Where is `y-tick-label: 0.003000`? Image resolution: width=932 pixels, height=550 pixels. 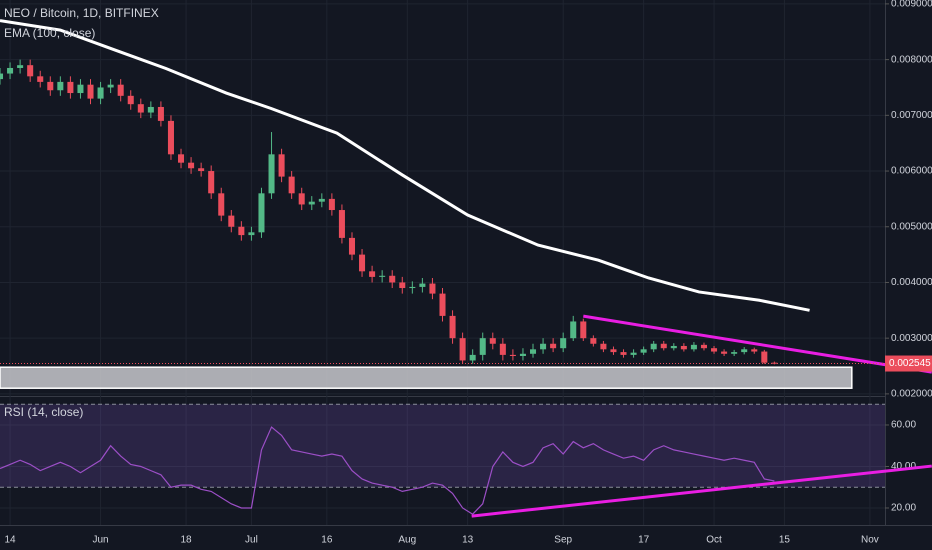 y-tick-label: 0.003000 is located at coordinates (911, 338).